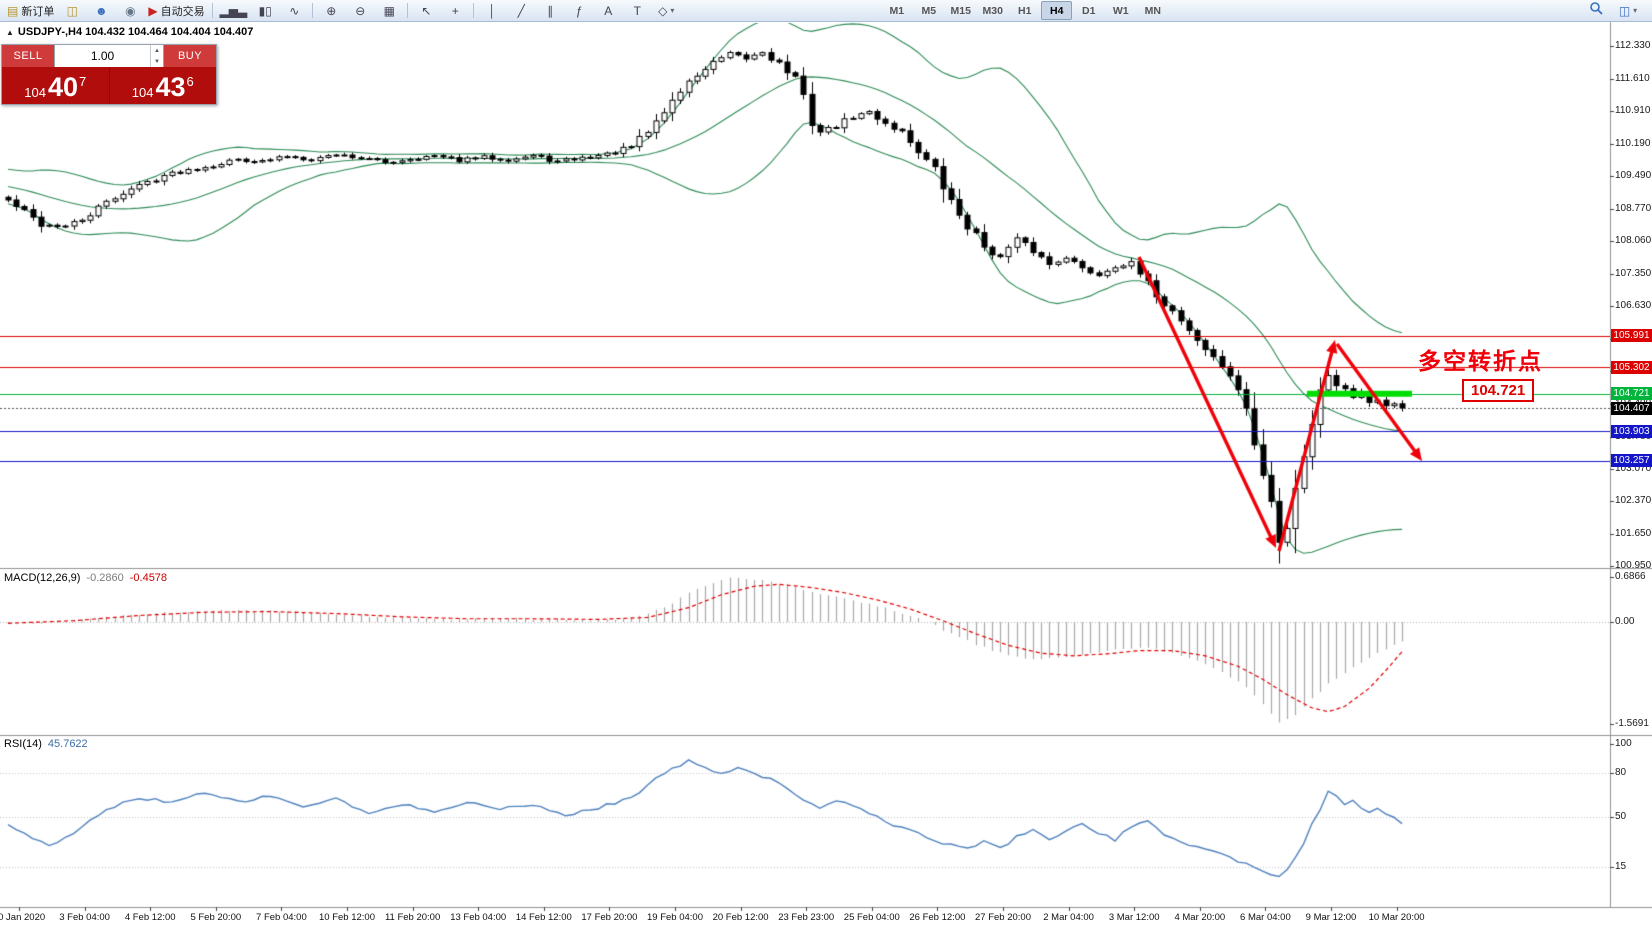  I want to click on time-axis-label: 5 Feb 20:00, so click(216, 917).